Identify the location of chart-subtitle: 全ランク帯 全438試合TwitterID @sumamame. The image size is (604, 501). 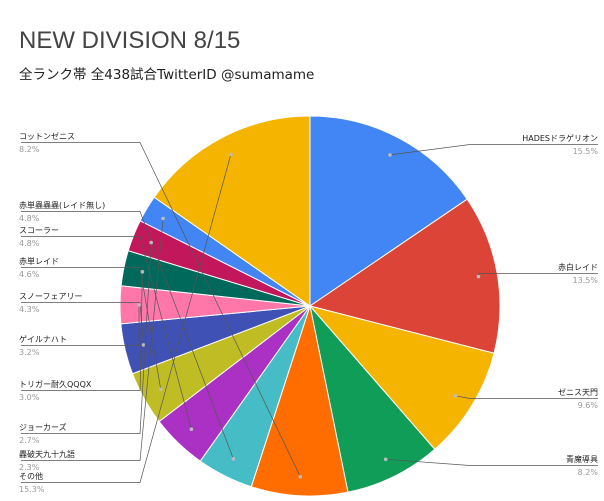
(167, 75).